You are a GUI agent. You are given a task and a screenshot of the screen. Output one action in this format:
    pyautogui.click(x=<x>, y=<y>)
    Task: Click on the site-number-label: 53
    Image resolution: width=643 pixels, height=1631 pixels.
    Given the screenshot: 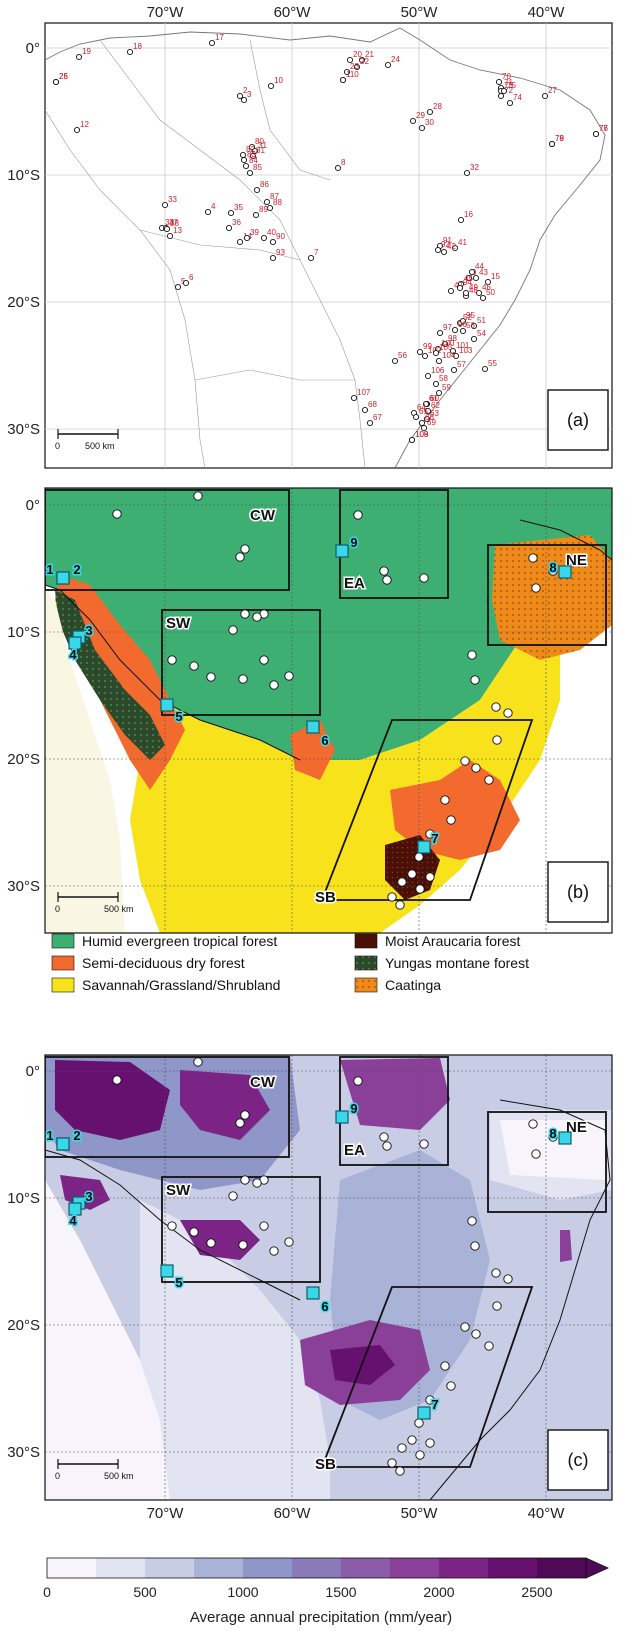 What is the action you would take?
    pyautogui.click(x=470, y=325)
    